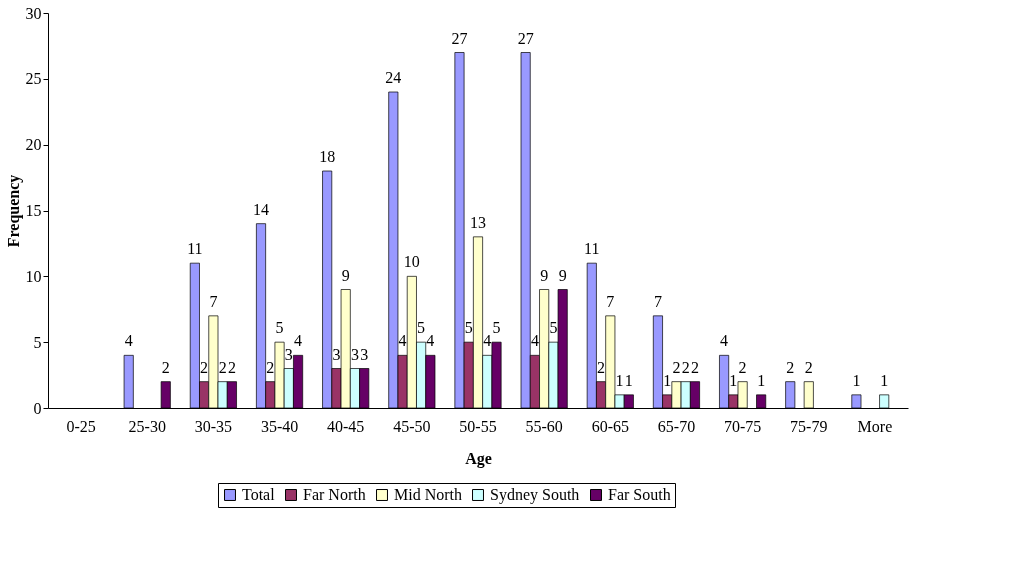 This screenshot has width=1017, height=588. I want to click on legend-label: Total, so click(259, 494).